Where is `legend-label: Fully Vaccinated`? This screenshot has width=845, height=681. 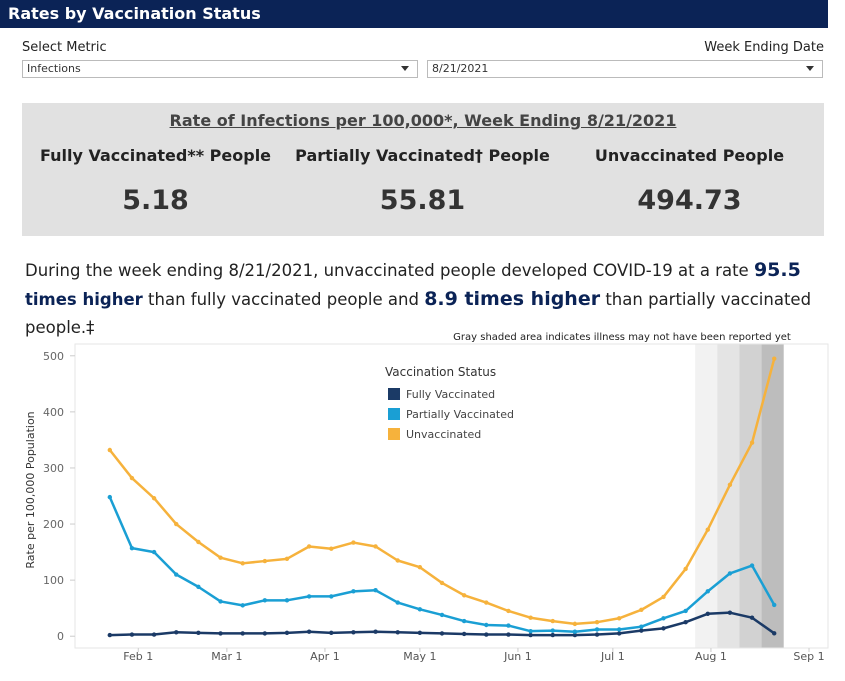
legend-label: Fully Vaccinated is located at coordinates (450, 394).